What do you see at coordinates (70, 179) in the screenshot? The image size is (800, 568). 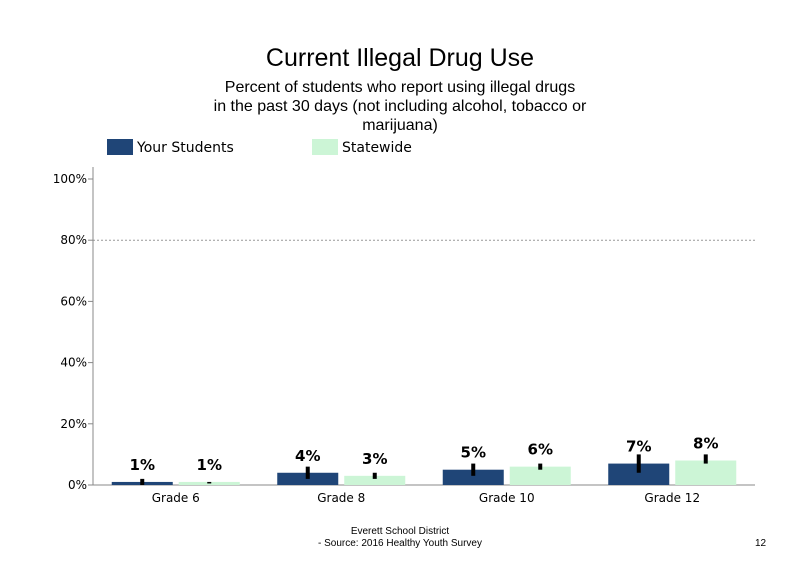 I see `y-tick-label: 100%` at bounding box center [70, 179].